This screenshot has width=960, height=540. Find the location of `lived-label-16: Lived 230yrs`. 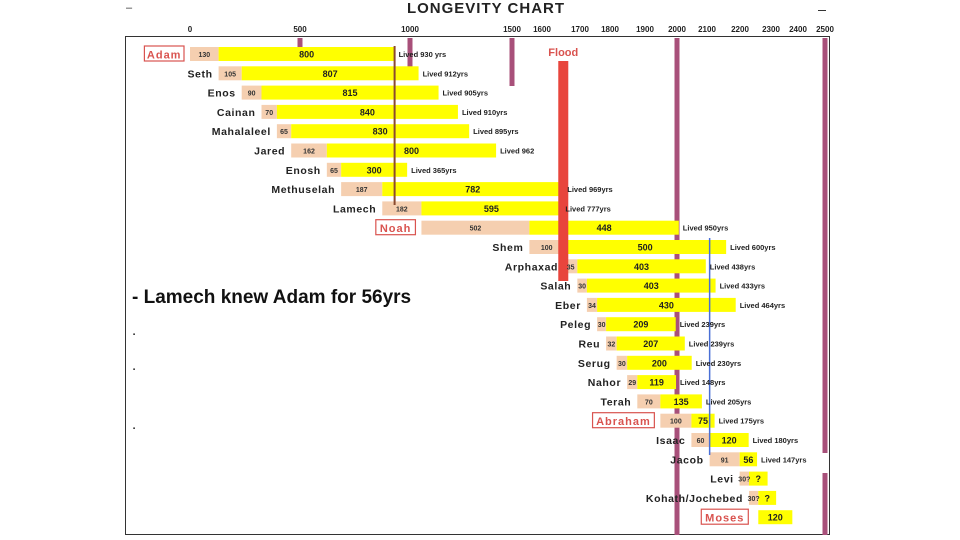

lived-label-16: Lived 230yrs is located at coordinates (718, 363).